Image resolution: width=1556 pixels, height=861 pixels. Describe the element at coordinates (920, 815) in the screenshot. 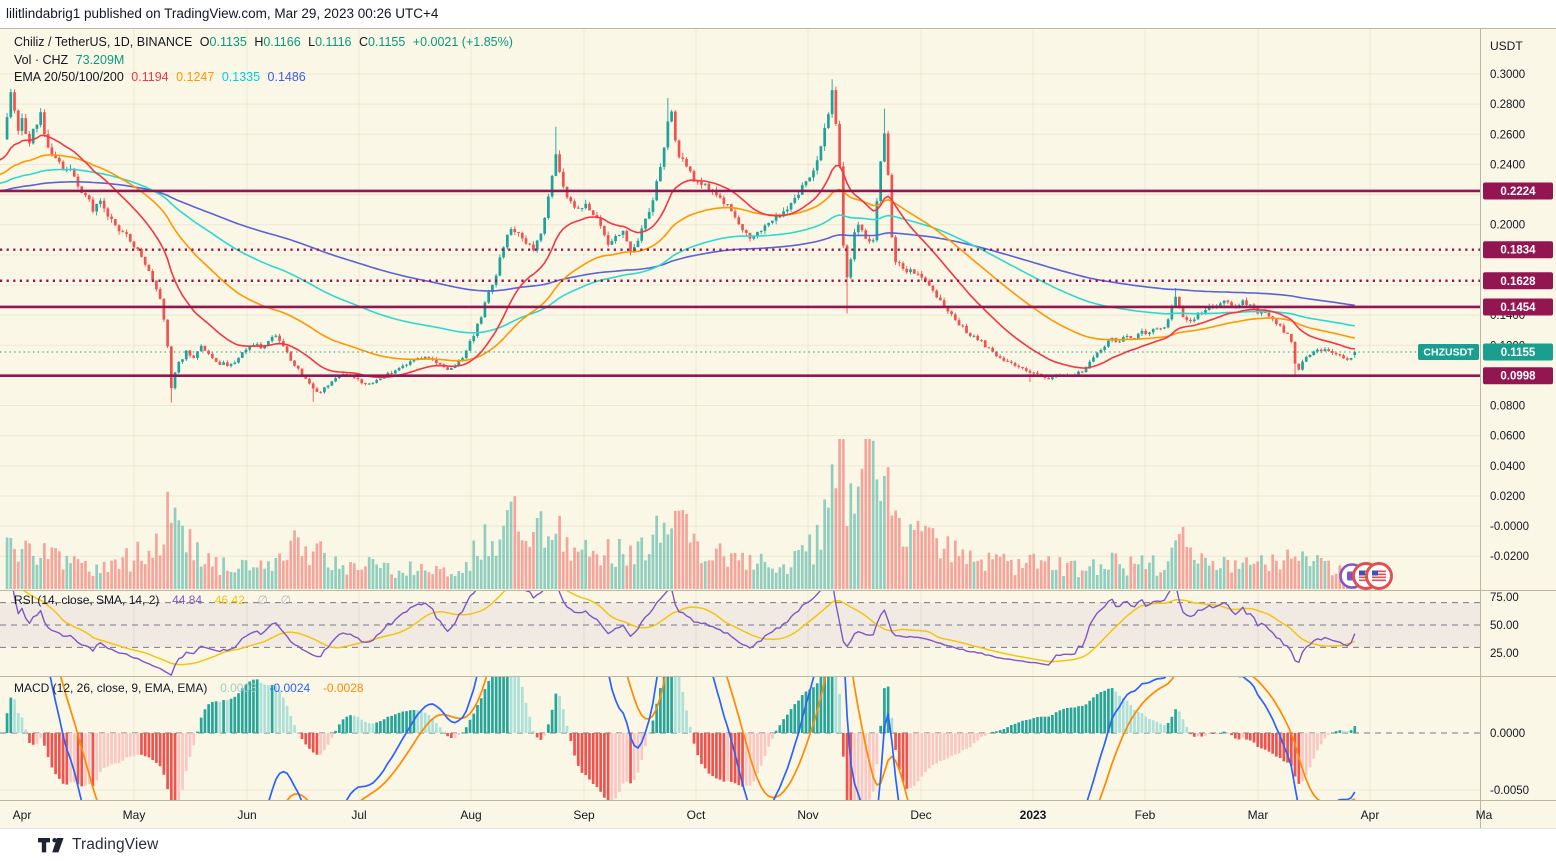

I see `svg-text: Dec` at that location.